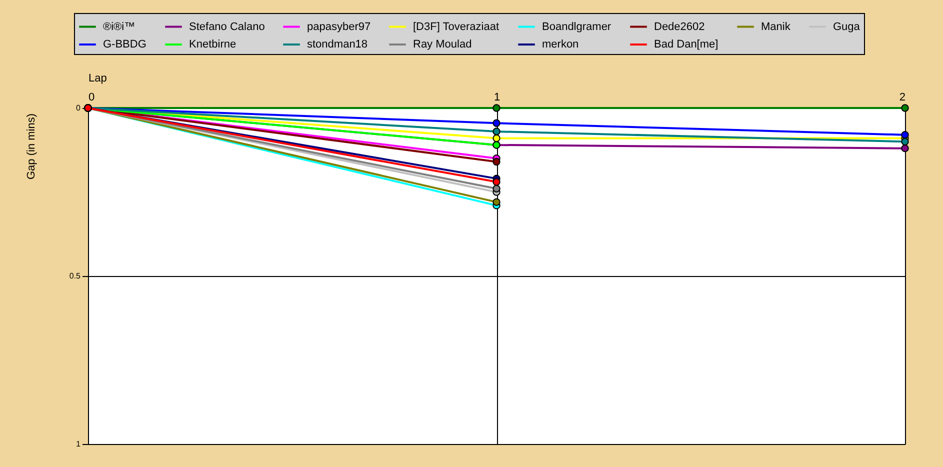 The height and width of the screenshot is (467, 943). What do you see at coordinates (560, 44) in the screenshot?
I see `legend-label: merkon` at bounding box center [560, 44].